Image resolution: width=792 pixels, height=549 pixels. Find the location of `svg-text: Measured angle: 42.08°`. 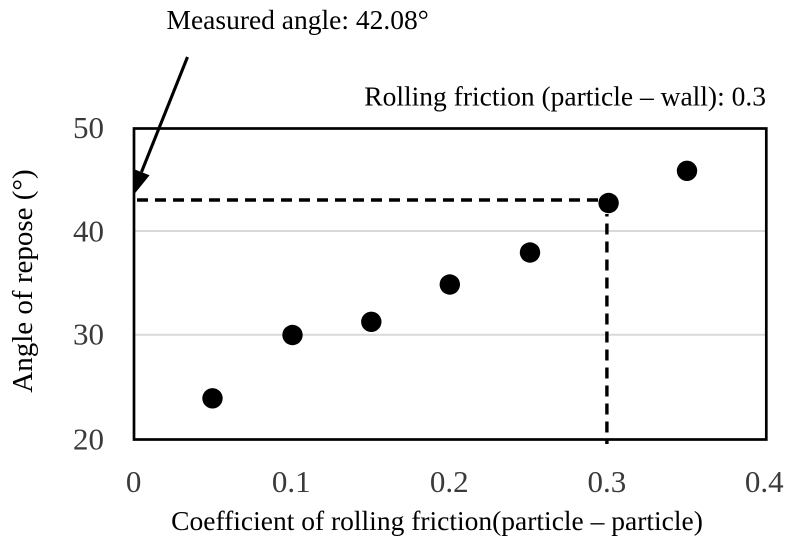

svg-text: Measured angle: 42.08° is located at coordinates (298, 19).